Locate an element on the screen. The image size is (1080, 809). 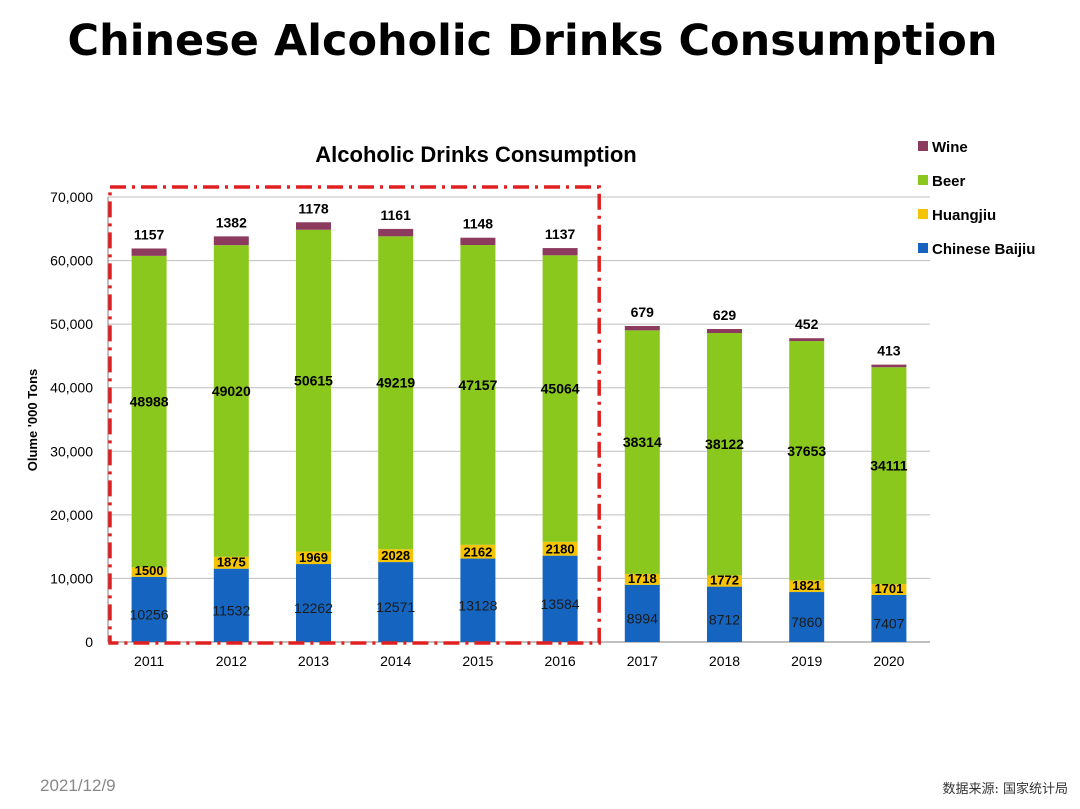
slide-title: Chinese Alcoholic Drinks Consumption is located at coordinates (532, 41).